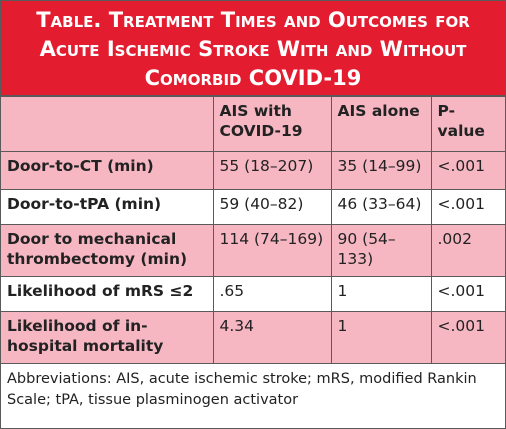 This screenshot has height=429, width=506. I want to click on row-label: Door-to-tPA (min), so click(107, 207).